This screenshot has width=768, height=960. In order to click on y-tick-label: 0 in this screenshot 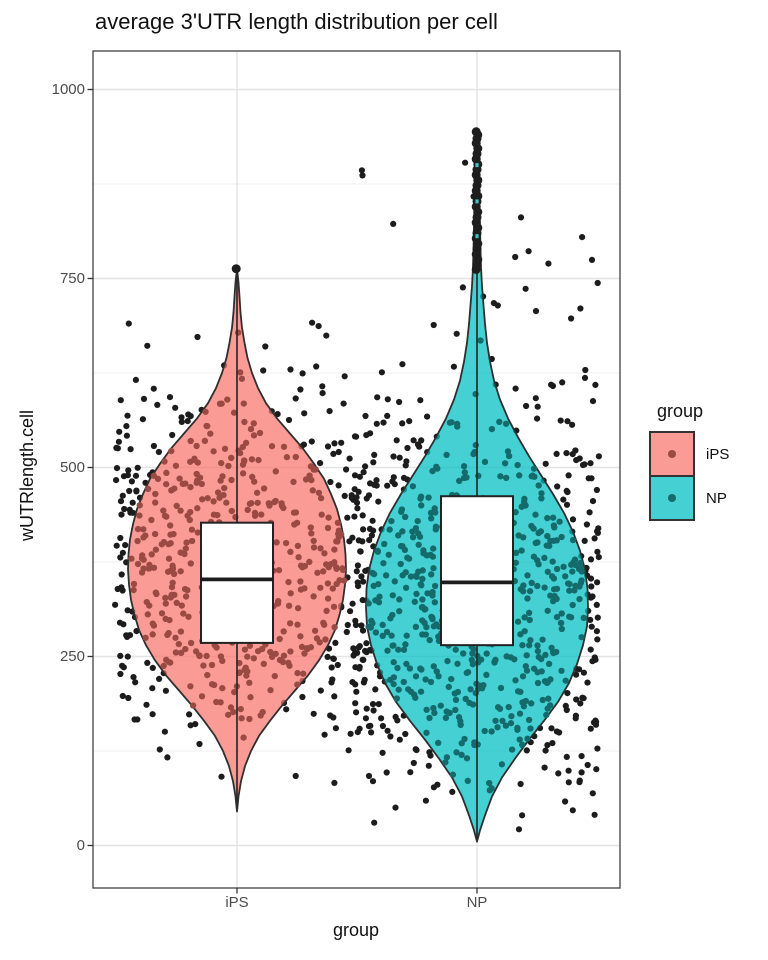, I will do `click(80, 845)`.